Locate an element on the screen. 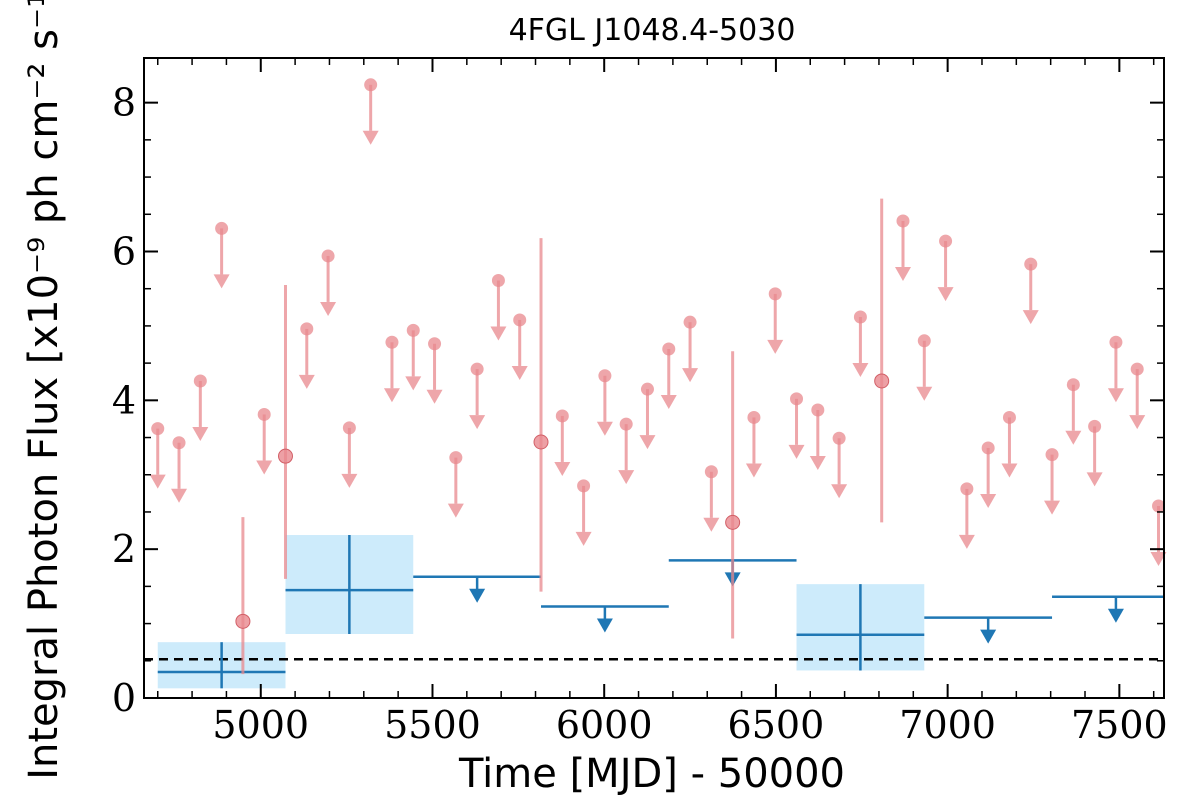  y-tick-label: 0 is located at coordinates (124, 698).